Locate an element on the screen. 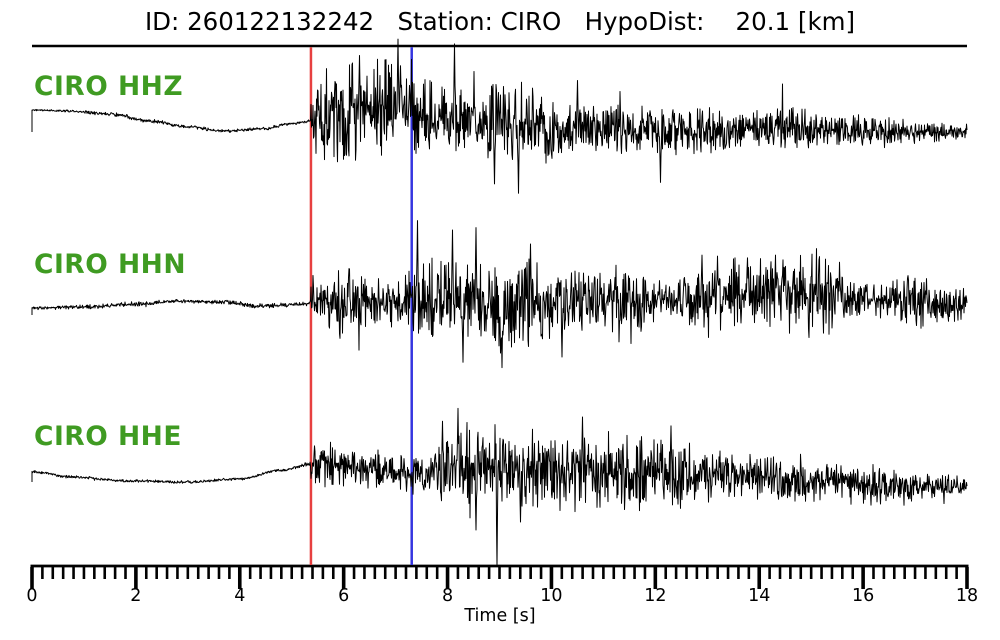 This screenshot has width=1000, height=640. channel-label-hhz: CIRO HHZ is located at coordinates (109, 86).